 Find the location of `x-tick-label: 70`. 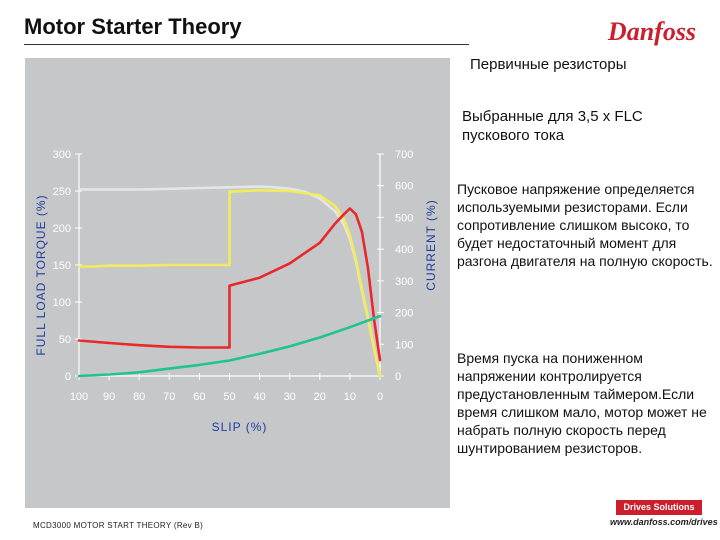

x-tick-label: 70 is located at coordinates (169, 397).